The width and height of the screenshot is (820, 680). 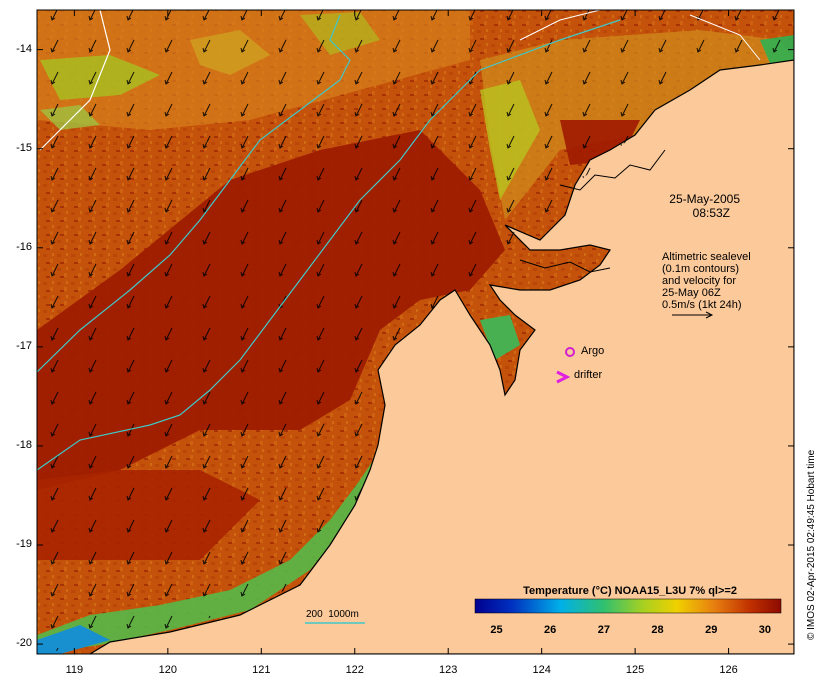 I want to click on argo-marker, so click(x=570, y=352).